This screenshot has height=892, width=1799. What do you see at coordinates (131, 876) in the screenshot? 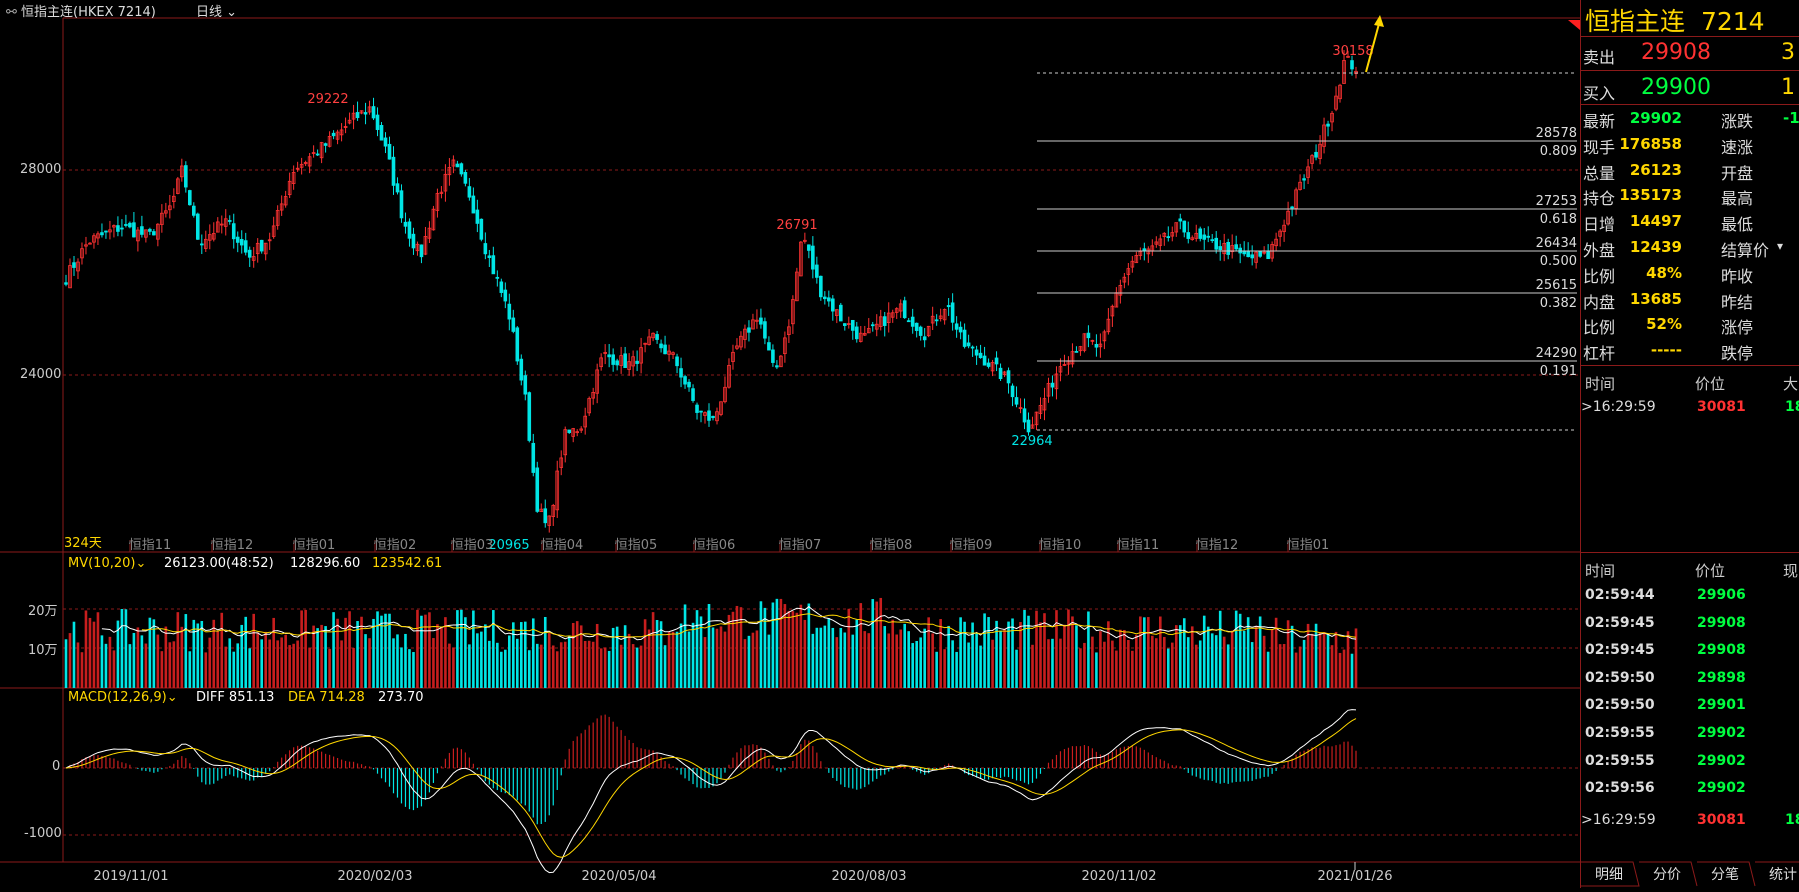
I see `date-axis-label: 2019/11/01` at bounding box center [131, 876].